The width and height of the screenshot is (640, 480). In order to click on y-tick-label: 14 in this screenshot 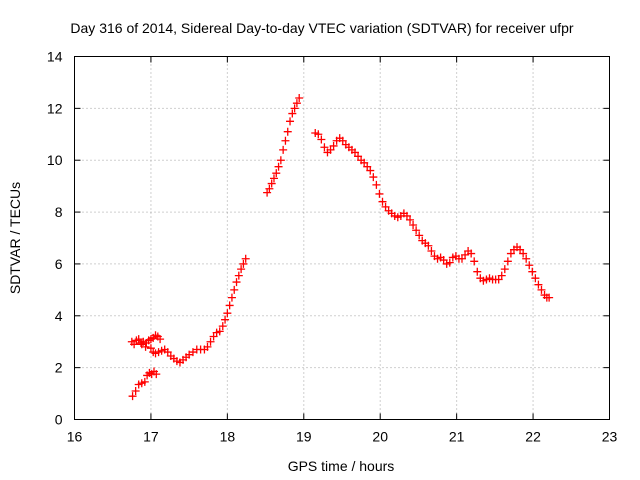, I will do `click(55, 57)`.